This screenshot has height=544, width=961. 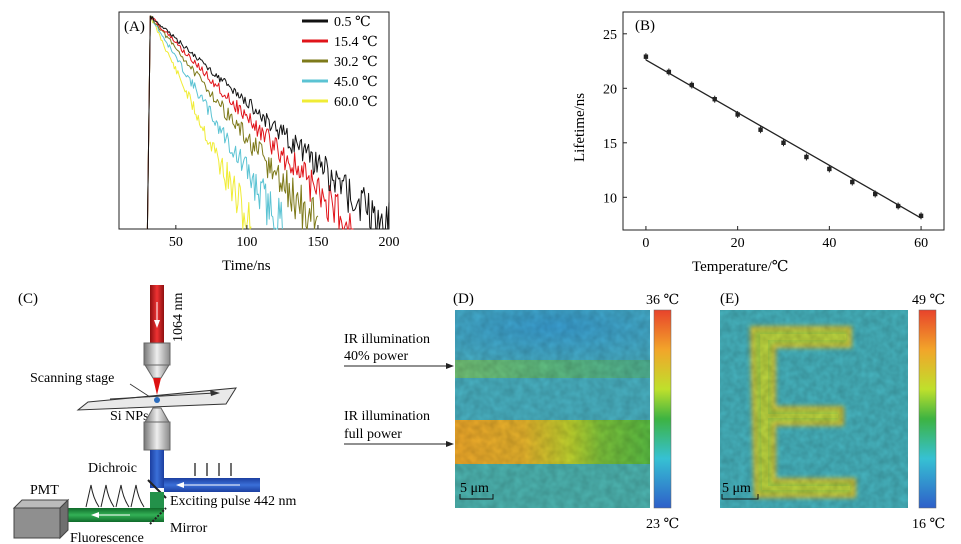 What do you see at coordinates (28, 299) in the screenshot?
I see `panel-c-label: (C)` at bounding box center [28, 299].